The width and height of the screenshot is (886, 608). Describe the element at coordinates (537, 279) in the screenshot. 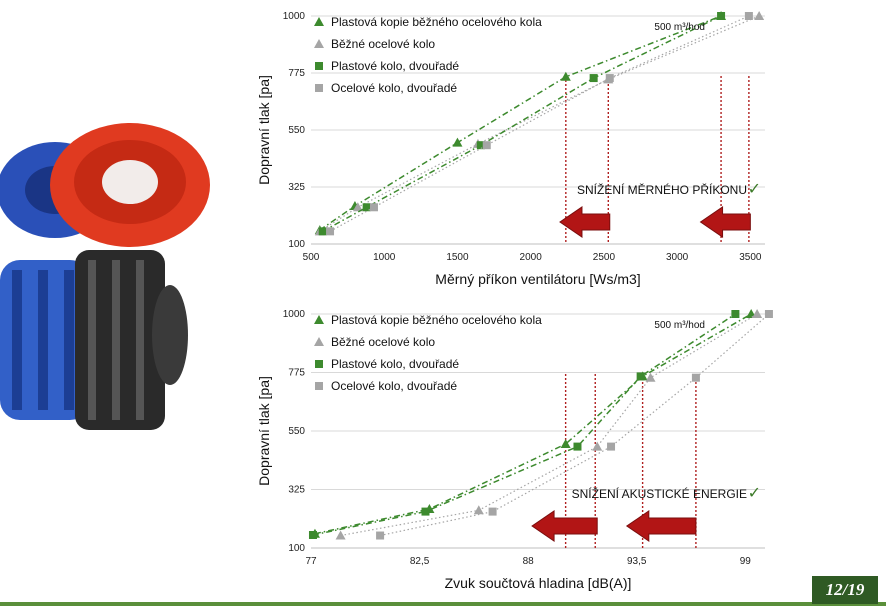

I see `x-axis-title: Měrný příkon ventilátoru [Ws/m3]` at that location.